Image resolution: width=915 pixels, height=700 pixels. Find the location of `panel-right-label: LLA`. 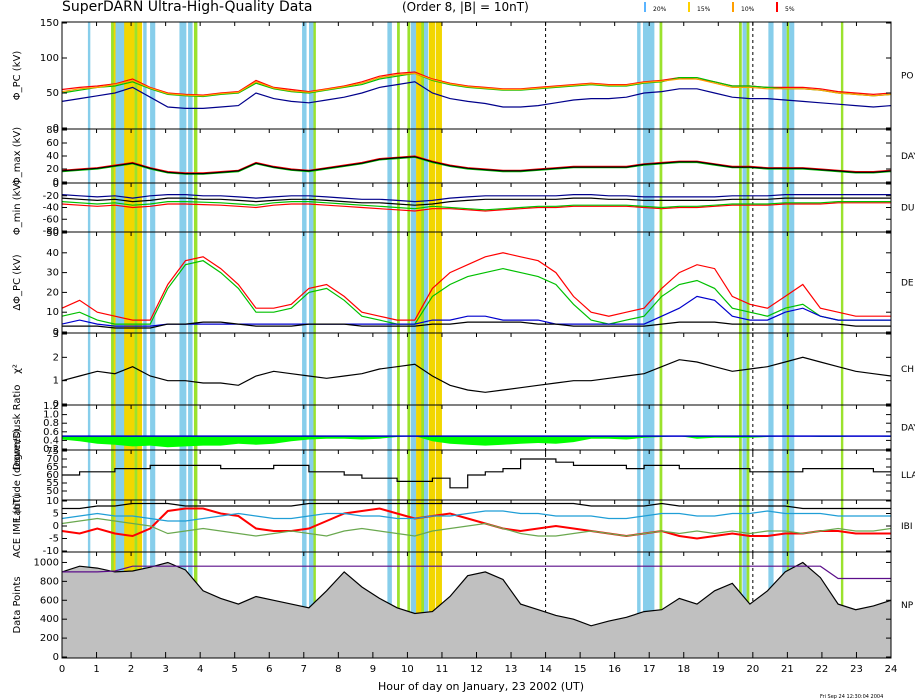

panel-right-label: LLA is located at coordinates (908, 476).